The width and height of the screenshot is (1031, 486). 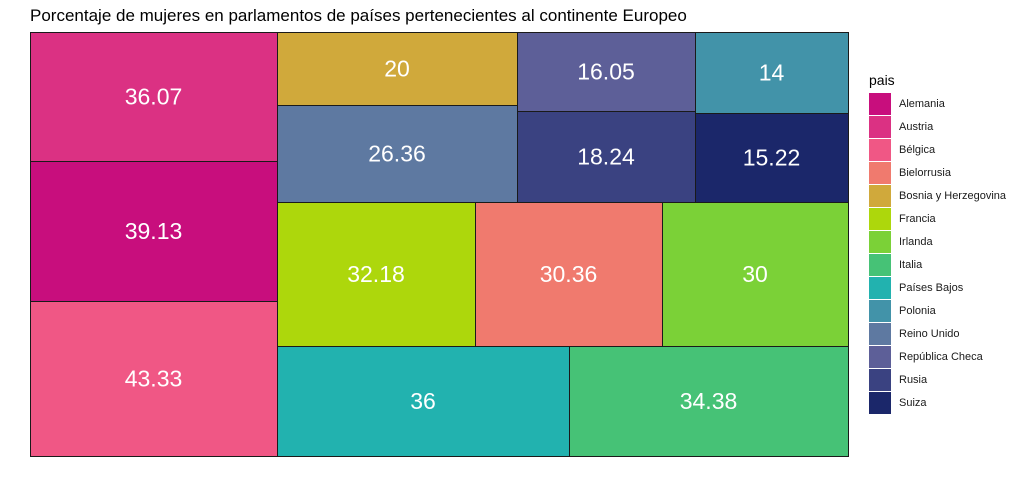 I want to click on treemap-tile-bosnia-y-herzegovina, so click(x=397, y=69).